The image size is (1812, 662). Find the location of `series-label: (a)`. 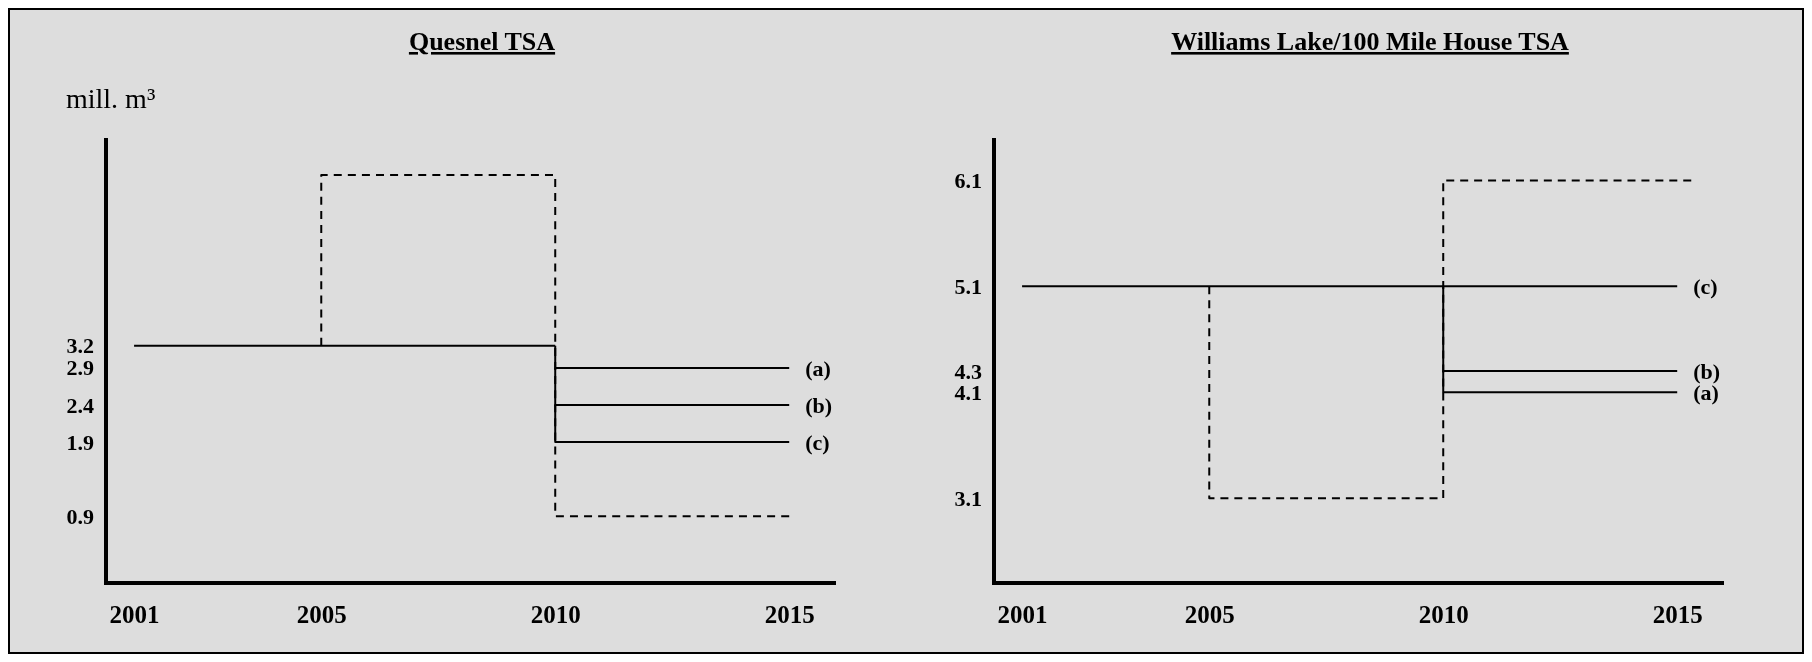

series-label: (a) is located at coordinates (818, 368).